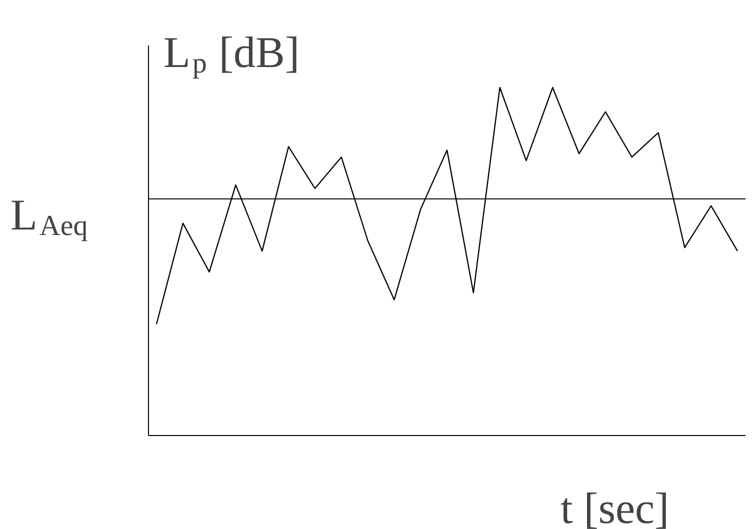  Describe the element at coordinates (615, 506) in the screenshot. I see `x-axis-title: t [sec]` at that location.